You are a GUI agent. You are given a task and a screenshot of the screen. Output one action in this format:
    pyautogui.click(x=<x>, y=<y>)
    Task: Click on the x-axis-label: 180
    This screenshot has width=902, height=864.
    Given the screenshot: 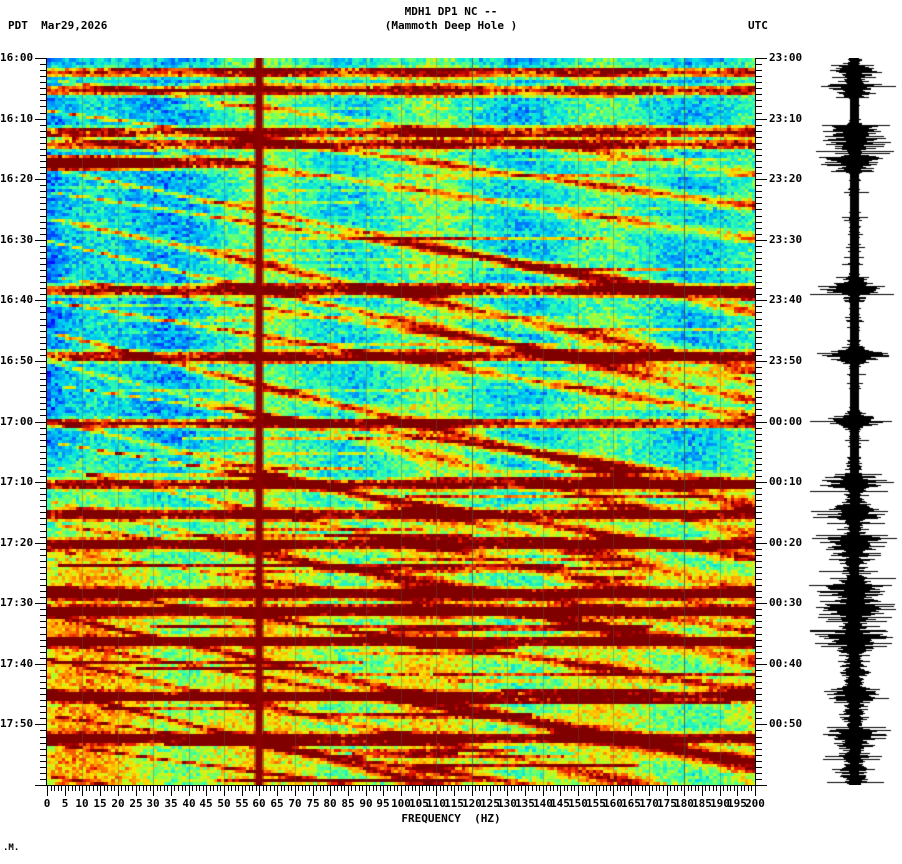 What is the action you would take?
    pyautogui.click(x=684, y=803)
    